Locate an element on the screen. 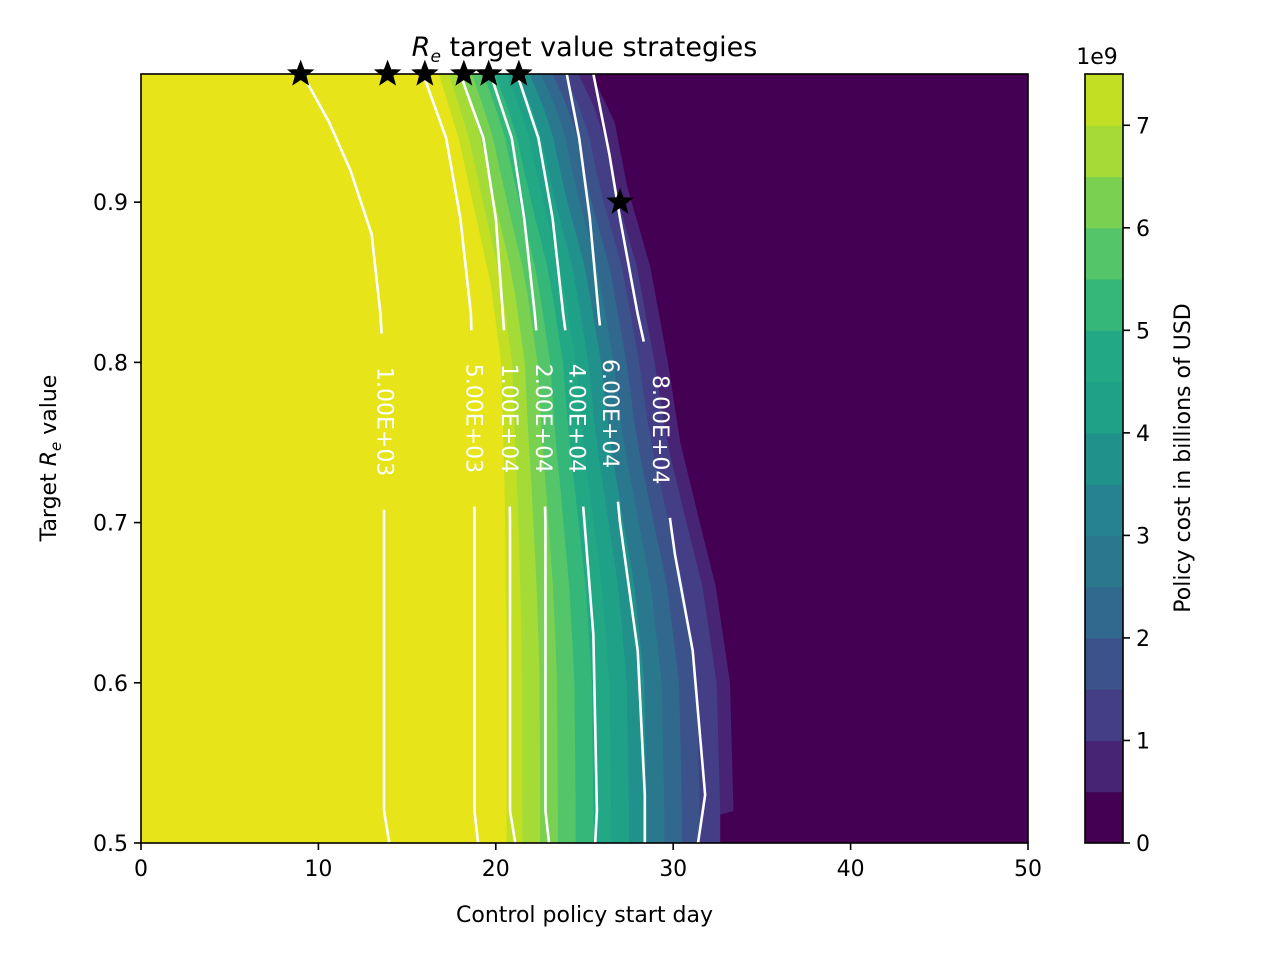 The image size is (1280, 960). contour-label: 5.00E+03 is located at coordinates (473, 418).